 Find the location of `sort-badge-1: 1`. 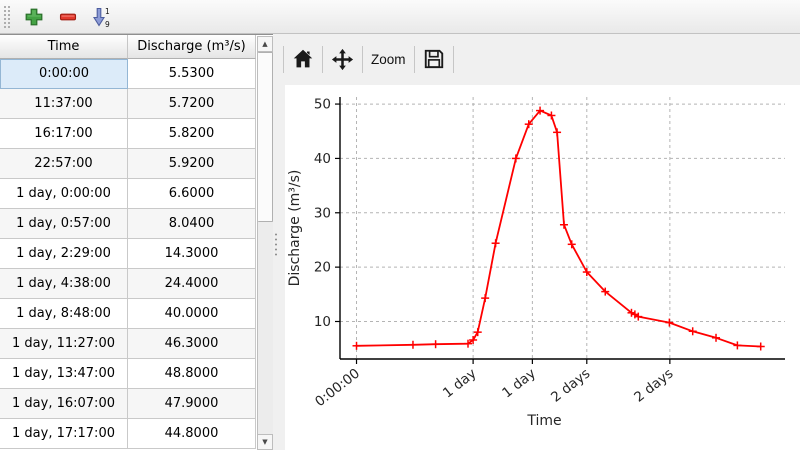

sort-badge-1: 1 is located at coordinates (107, 11).